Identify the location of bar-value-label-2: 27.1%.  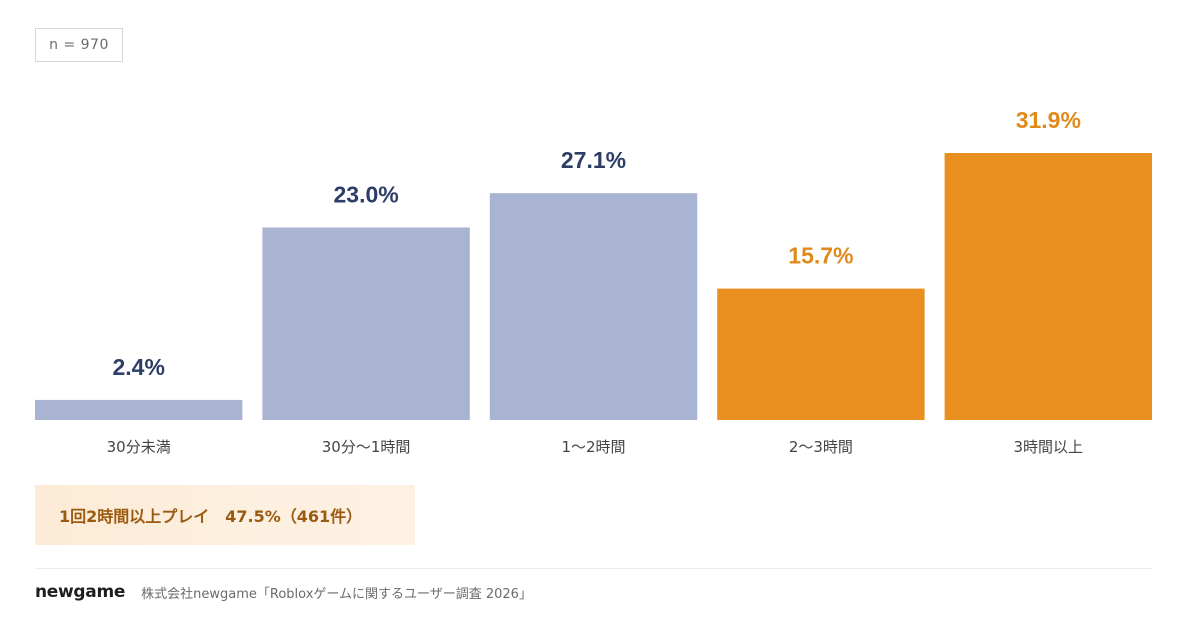
(593, 160).